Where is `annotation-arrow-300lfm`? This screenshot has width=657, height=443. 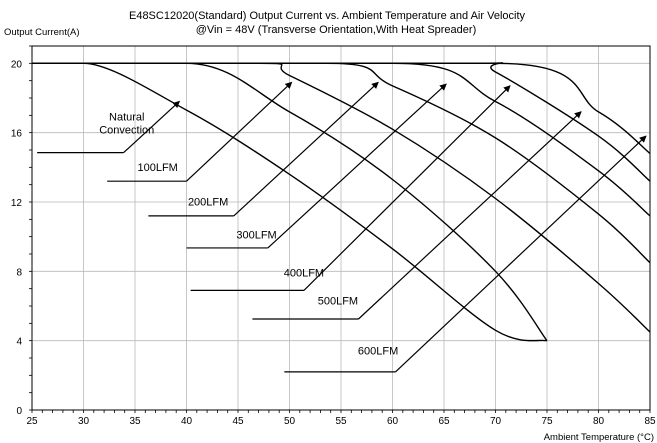 annotation-arrow-300lfm is located at coordinates (357, 166).